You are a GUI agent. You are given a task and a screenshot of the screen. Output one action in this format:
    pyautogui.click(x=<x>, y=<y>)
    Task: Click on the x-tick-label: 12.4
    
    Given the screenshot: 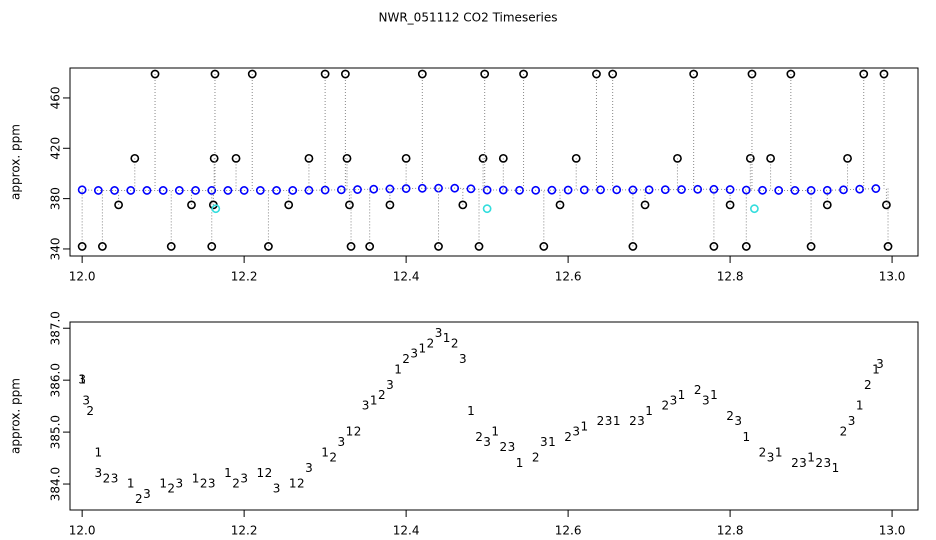 What is the action you would take?
    pyautogui.click(x=406, y=531)
    